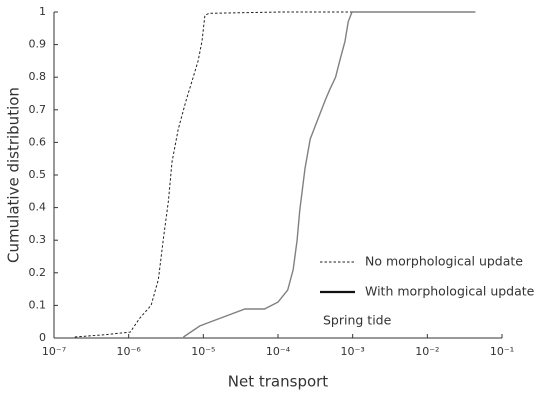  What do you see at coordinates (38, 141) in the screenshot?
I see `y-tick-label: 0.6` at bounding box center [38, 141].